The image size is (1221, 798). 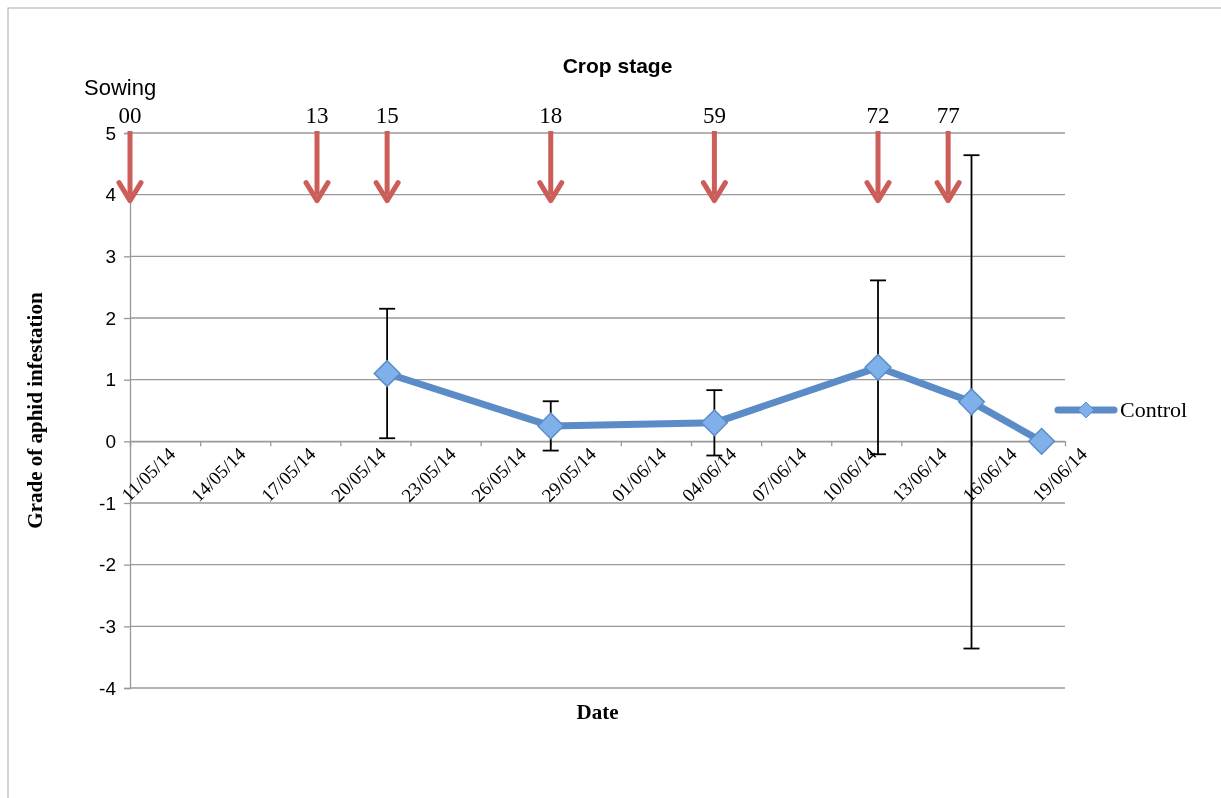 What do you see at coordinates (110, 380) in the screenshot?
I see `y-tick-label: 1` at bounding box center [110, 380].